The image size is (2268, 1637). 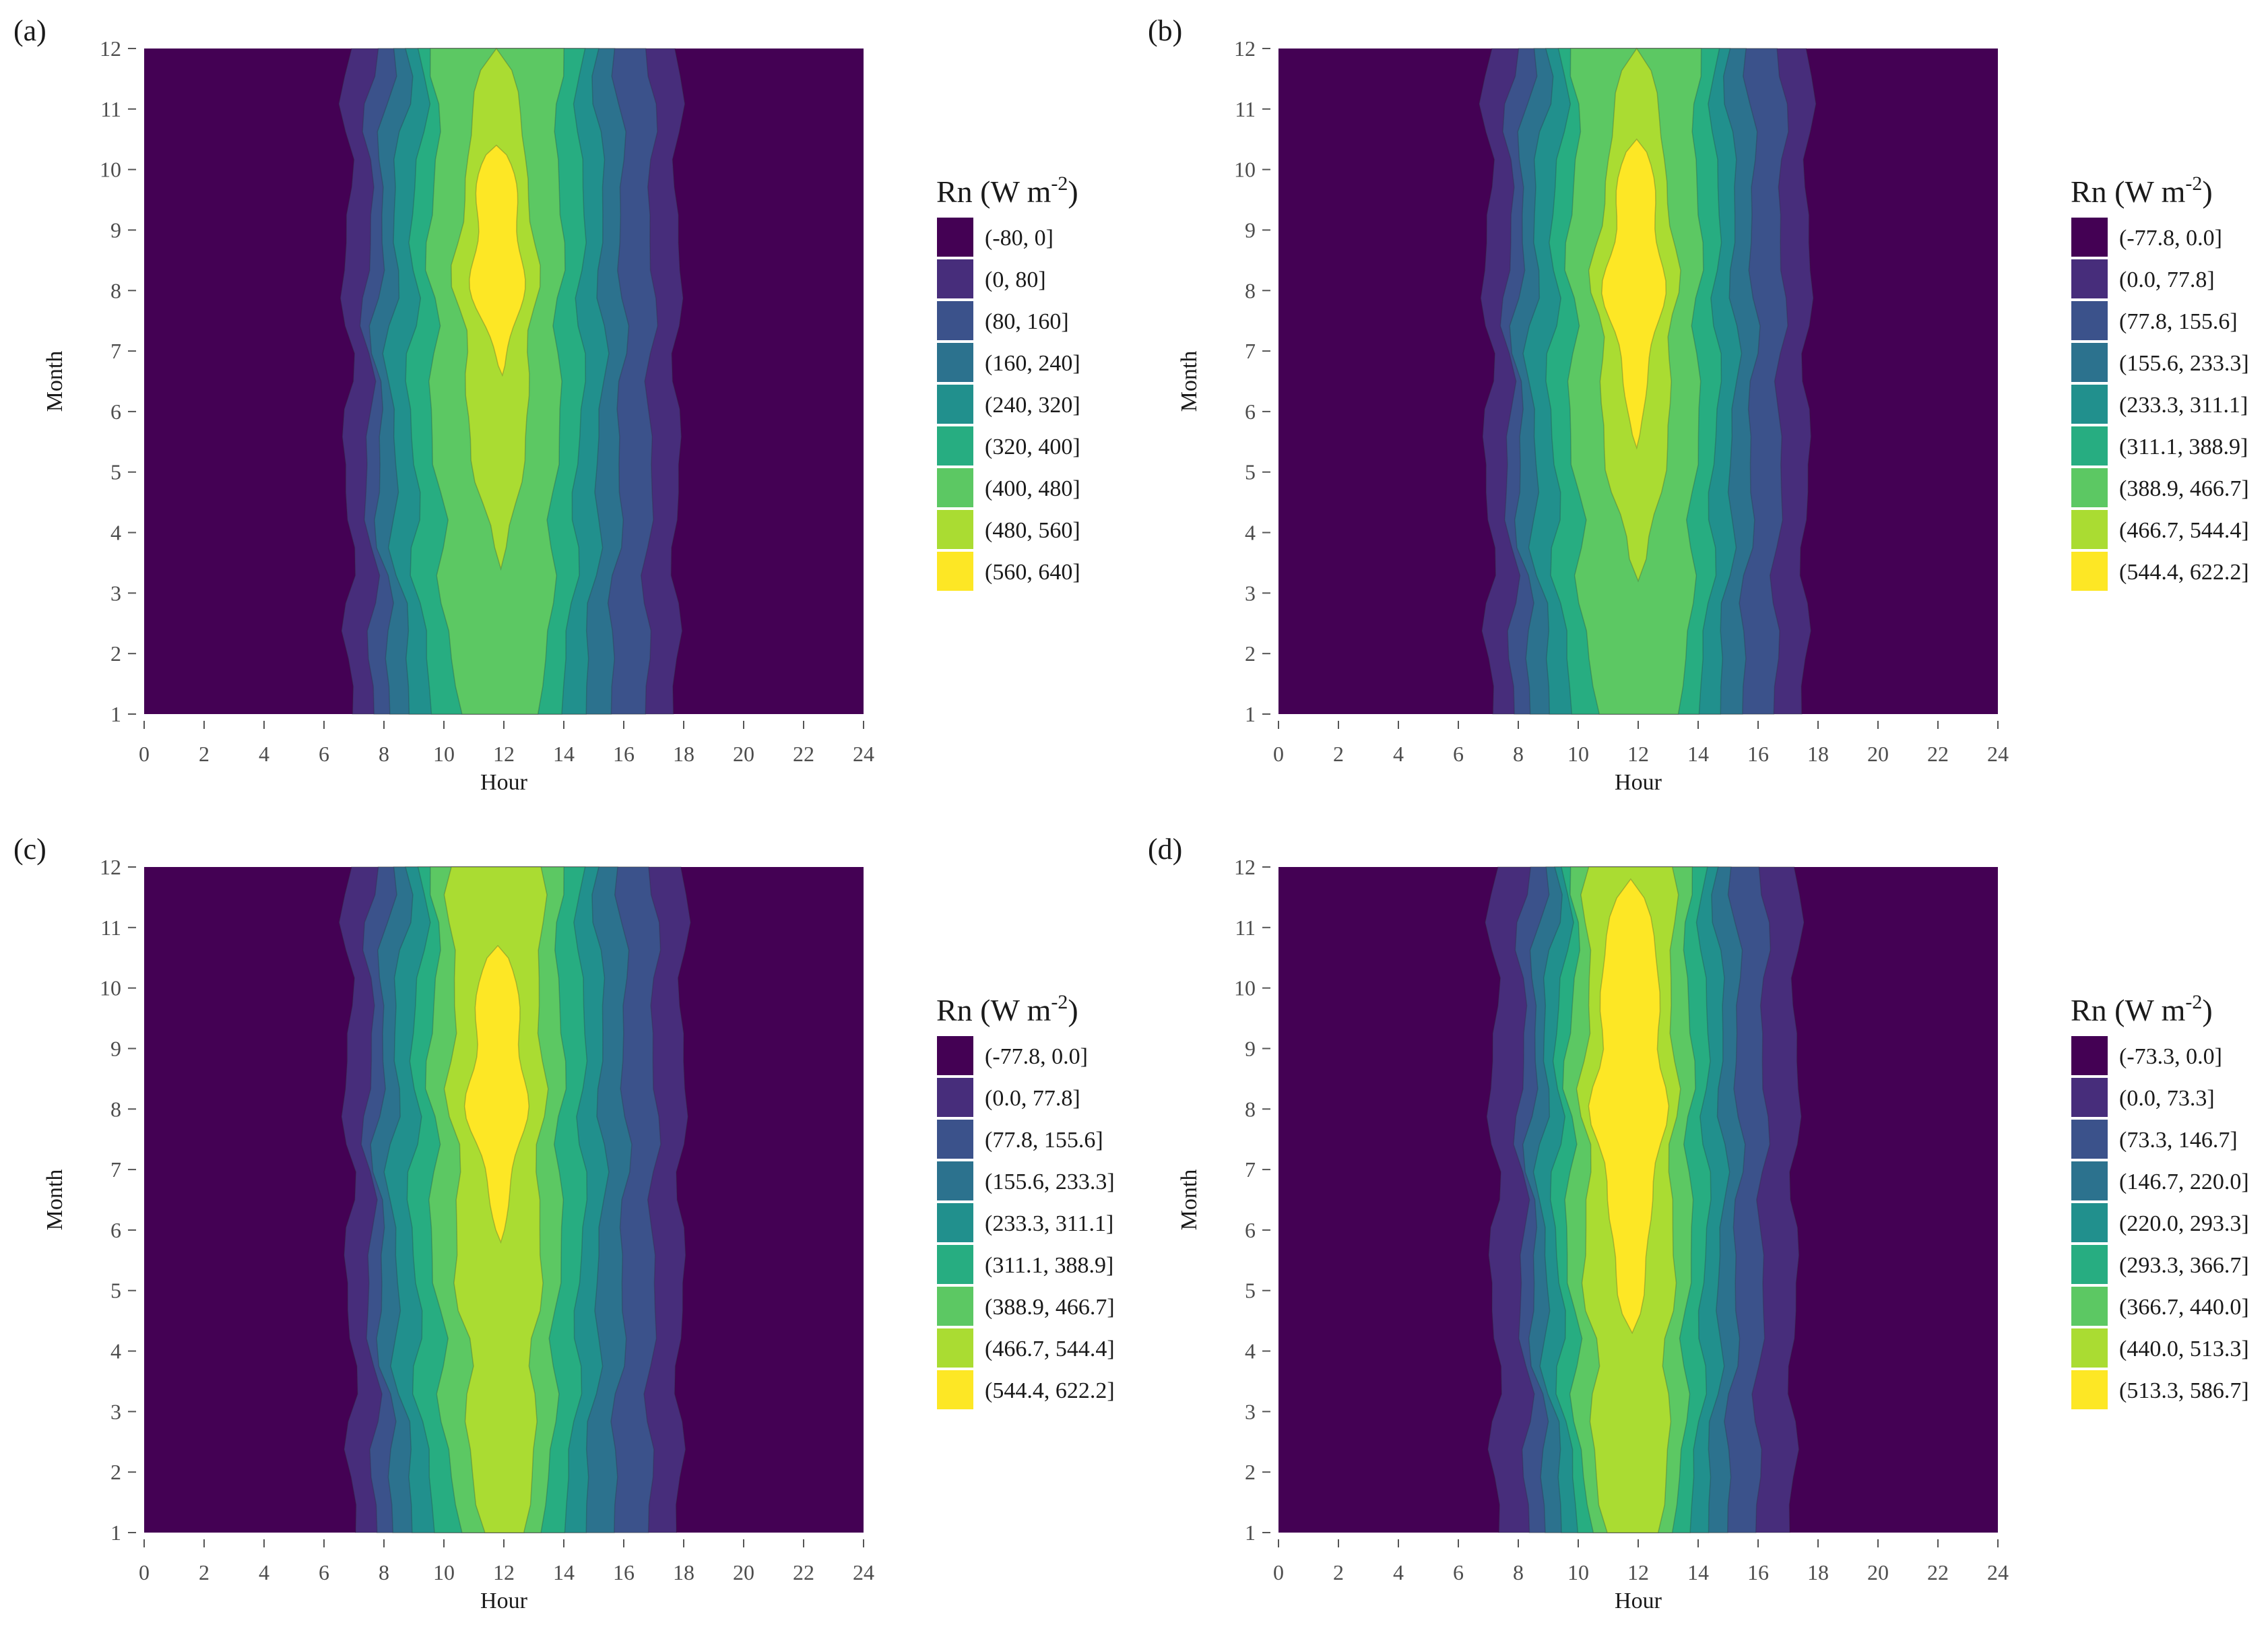 I want to click on legend-label: (220.0, 293.3], so click(x=2184, y=1224).